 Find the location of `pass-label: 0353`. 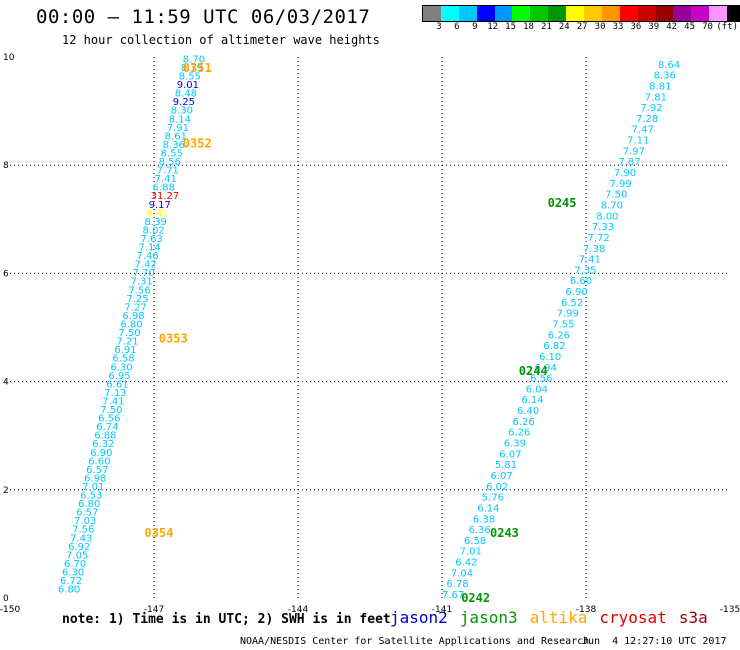

pass-label: 0353 is located at coordinates (173, 338).